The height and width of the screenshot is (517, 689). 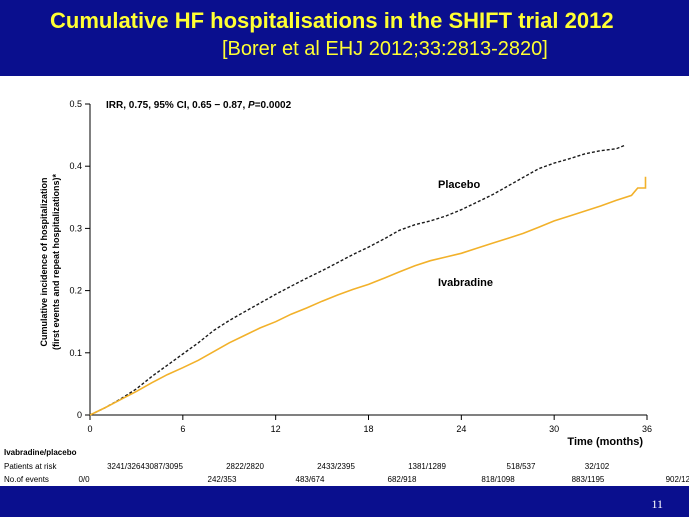 I want to click on risk-table-cell: 0/0, so click(x=84, y=479).